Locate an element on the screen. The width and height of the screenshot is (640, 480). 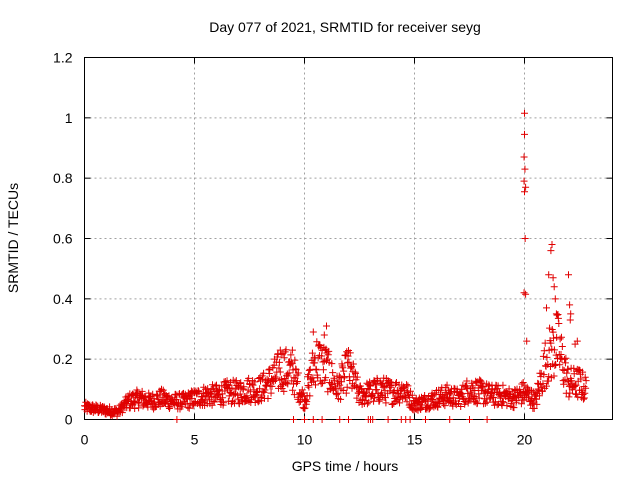
x-tick-label: 10 is located at coordinates (305, 440).